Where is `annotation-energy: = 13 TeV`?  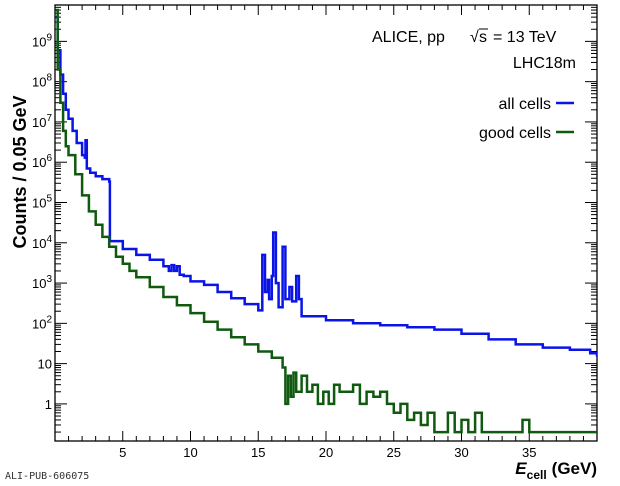 annotation-energy: = 13 TeV is located at coordinates (525, 37).